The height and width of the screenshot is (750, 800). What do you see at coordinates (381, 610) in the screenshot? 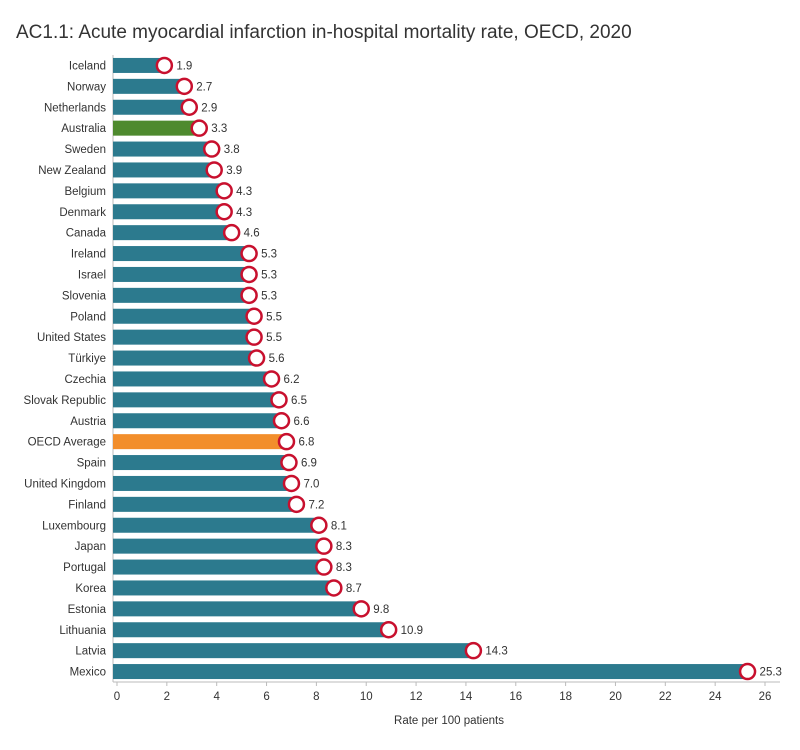
I see `value-label: 9.8` at bounding box center [381, 610].